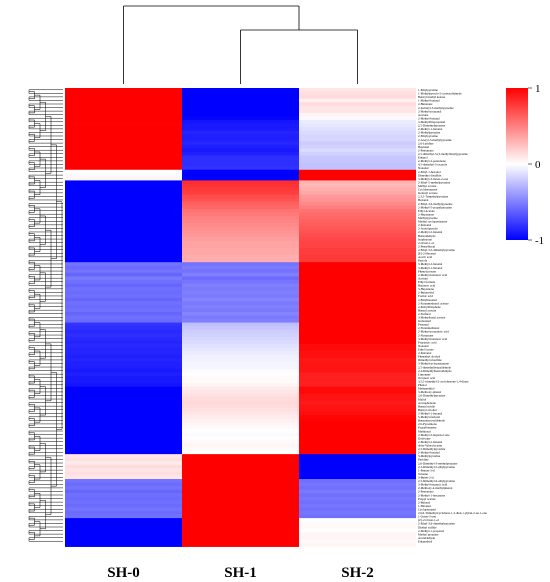  I want to click on row-label: Ethyl lactate, so click(426, 350).